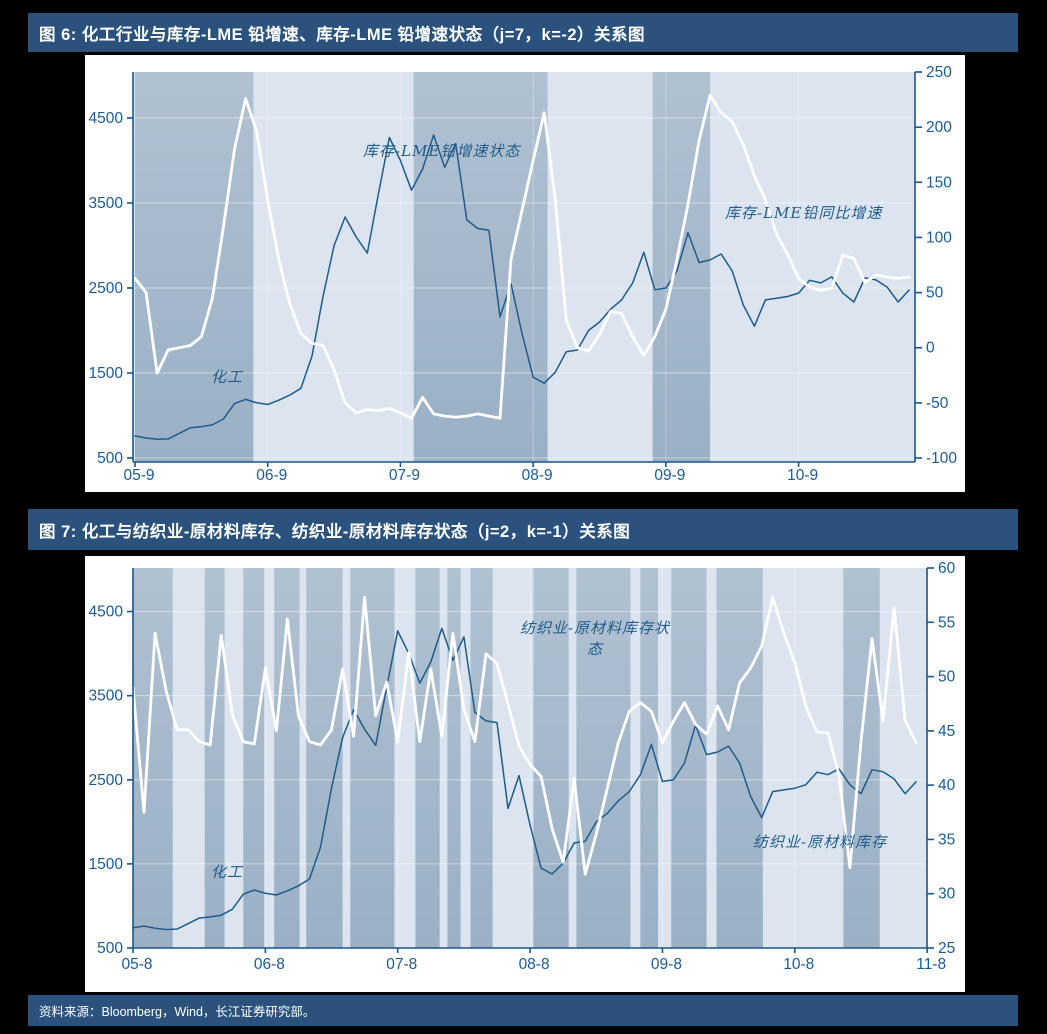  Describe the element at coordinates (939, 182) in the screenshot. I see `svg-text: 150` at that location.